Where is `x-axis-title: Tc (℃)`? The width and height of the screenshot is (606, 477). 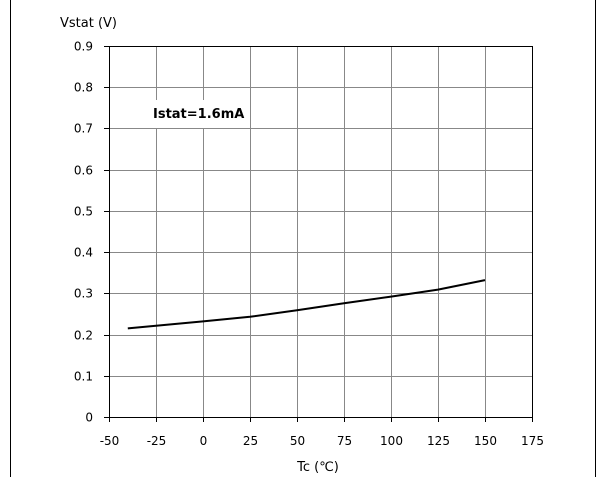 x-axis-title: Tc (℃) is located at coordinates (317, 467).